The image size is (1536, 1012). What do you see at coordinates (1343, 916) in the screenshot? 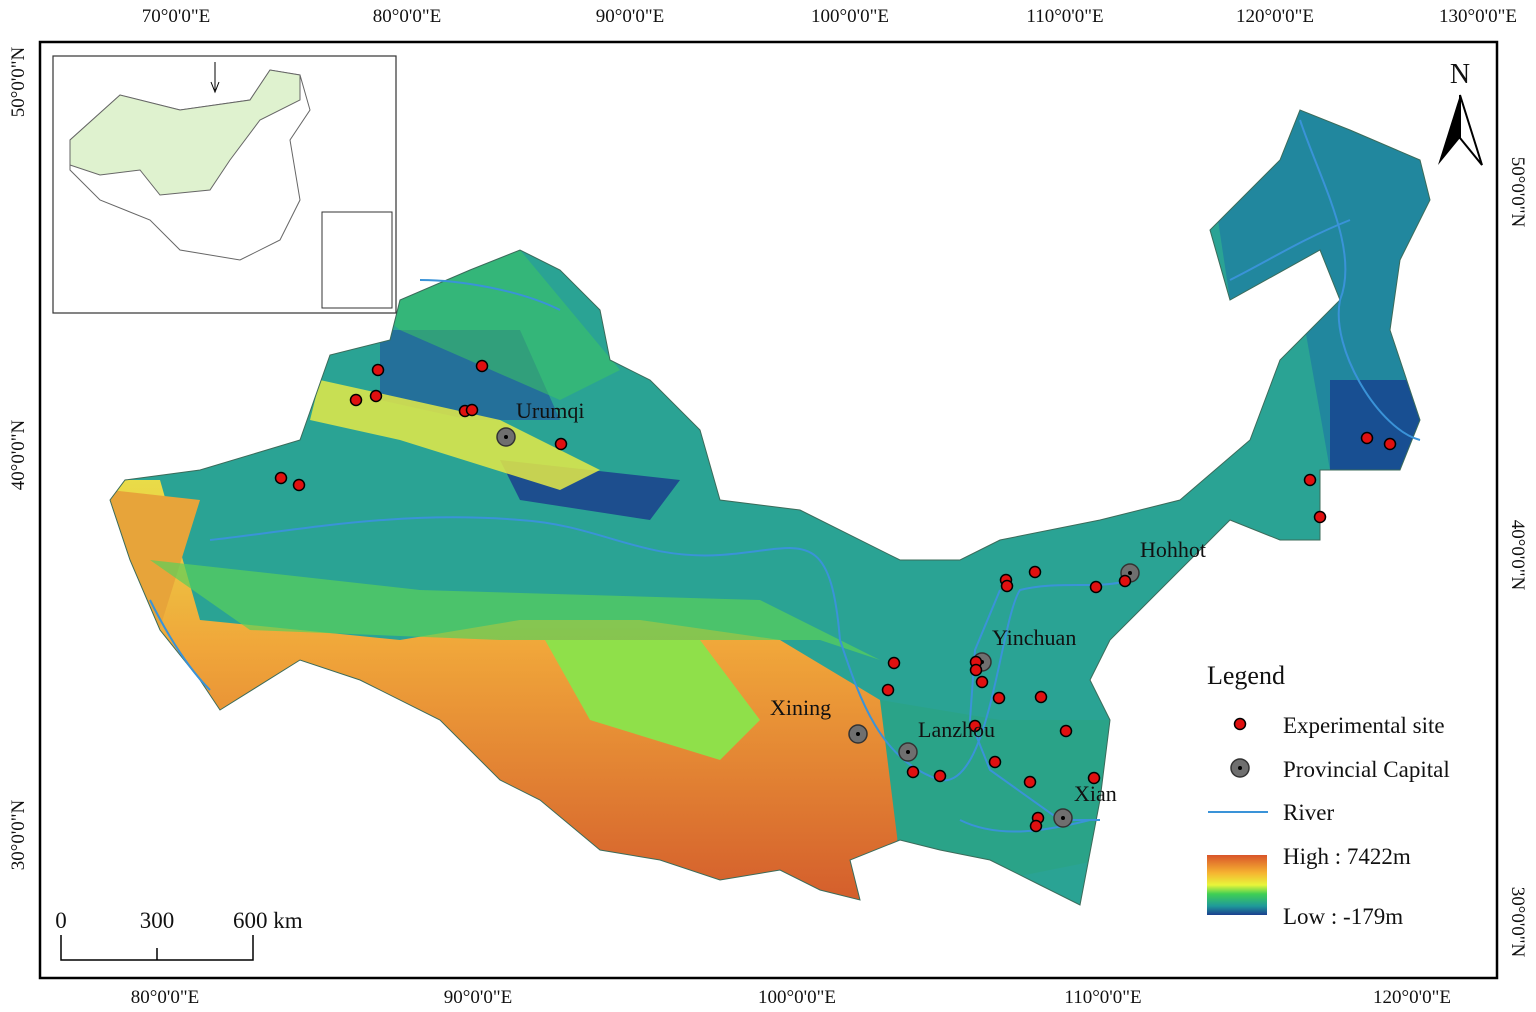
I see `legend-low: Low : -179m` at bounding box center [1343, 916].